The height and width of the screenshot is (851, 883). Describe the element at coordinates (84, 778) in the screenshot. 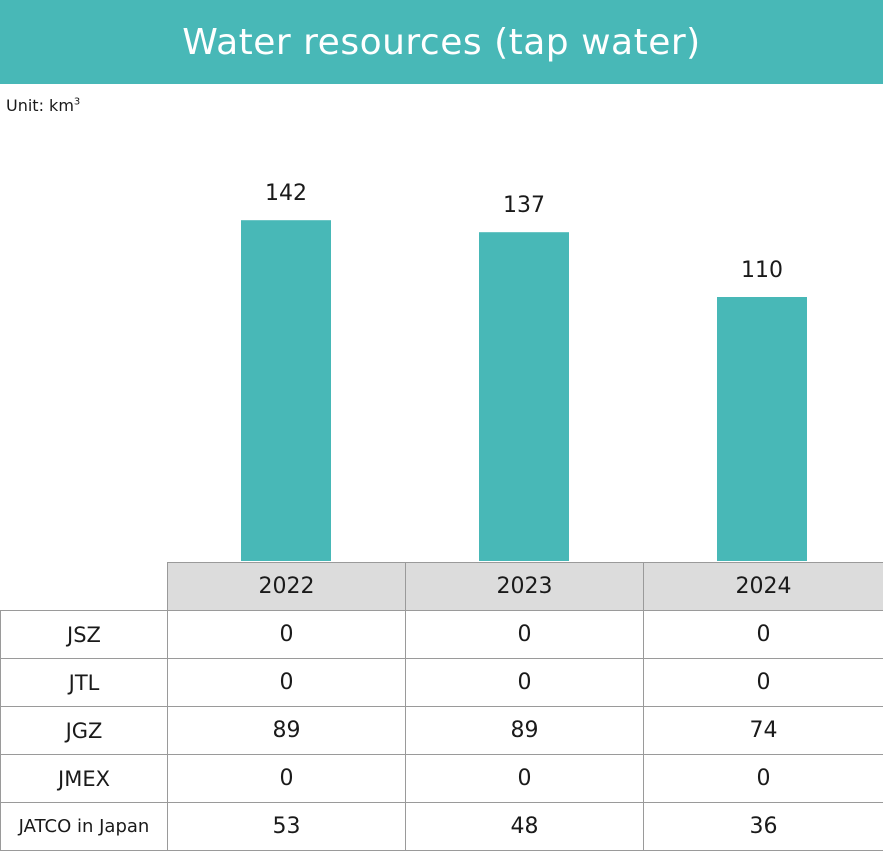

I see `row-label: JMEX` at that location.